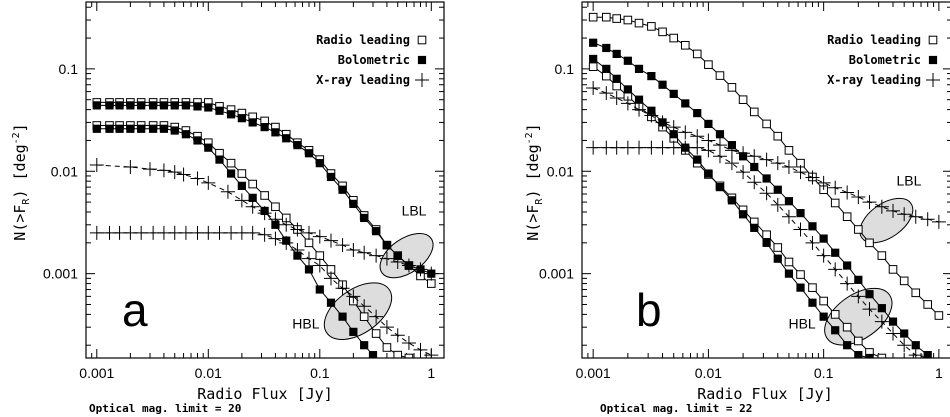 The image size is (950, 417). I want to click on series-5-line, so click(264, 219).